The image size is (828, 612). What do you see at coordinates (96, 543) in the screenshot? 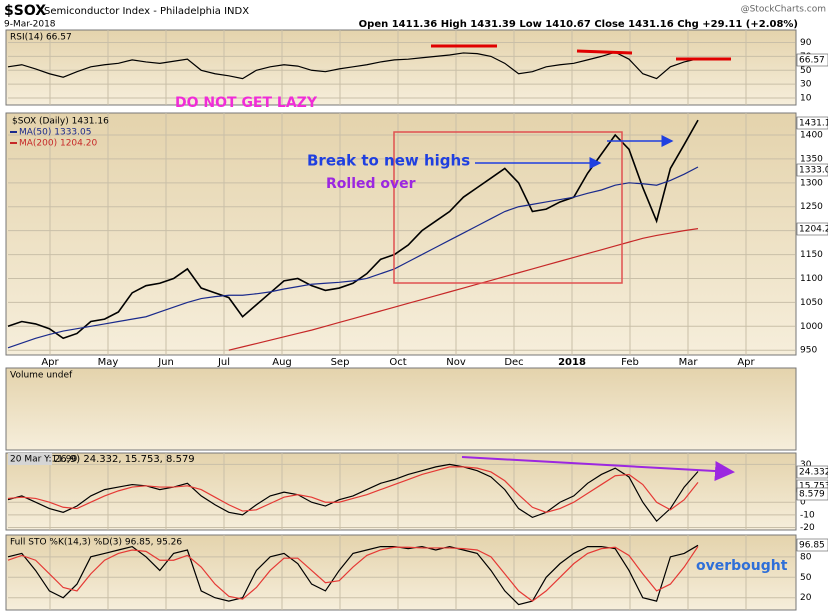
I see `sto-title: Full STO %K(14,3) %D(3) 96.85, 95.26` at bounding box center [96, 543].